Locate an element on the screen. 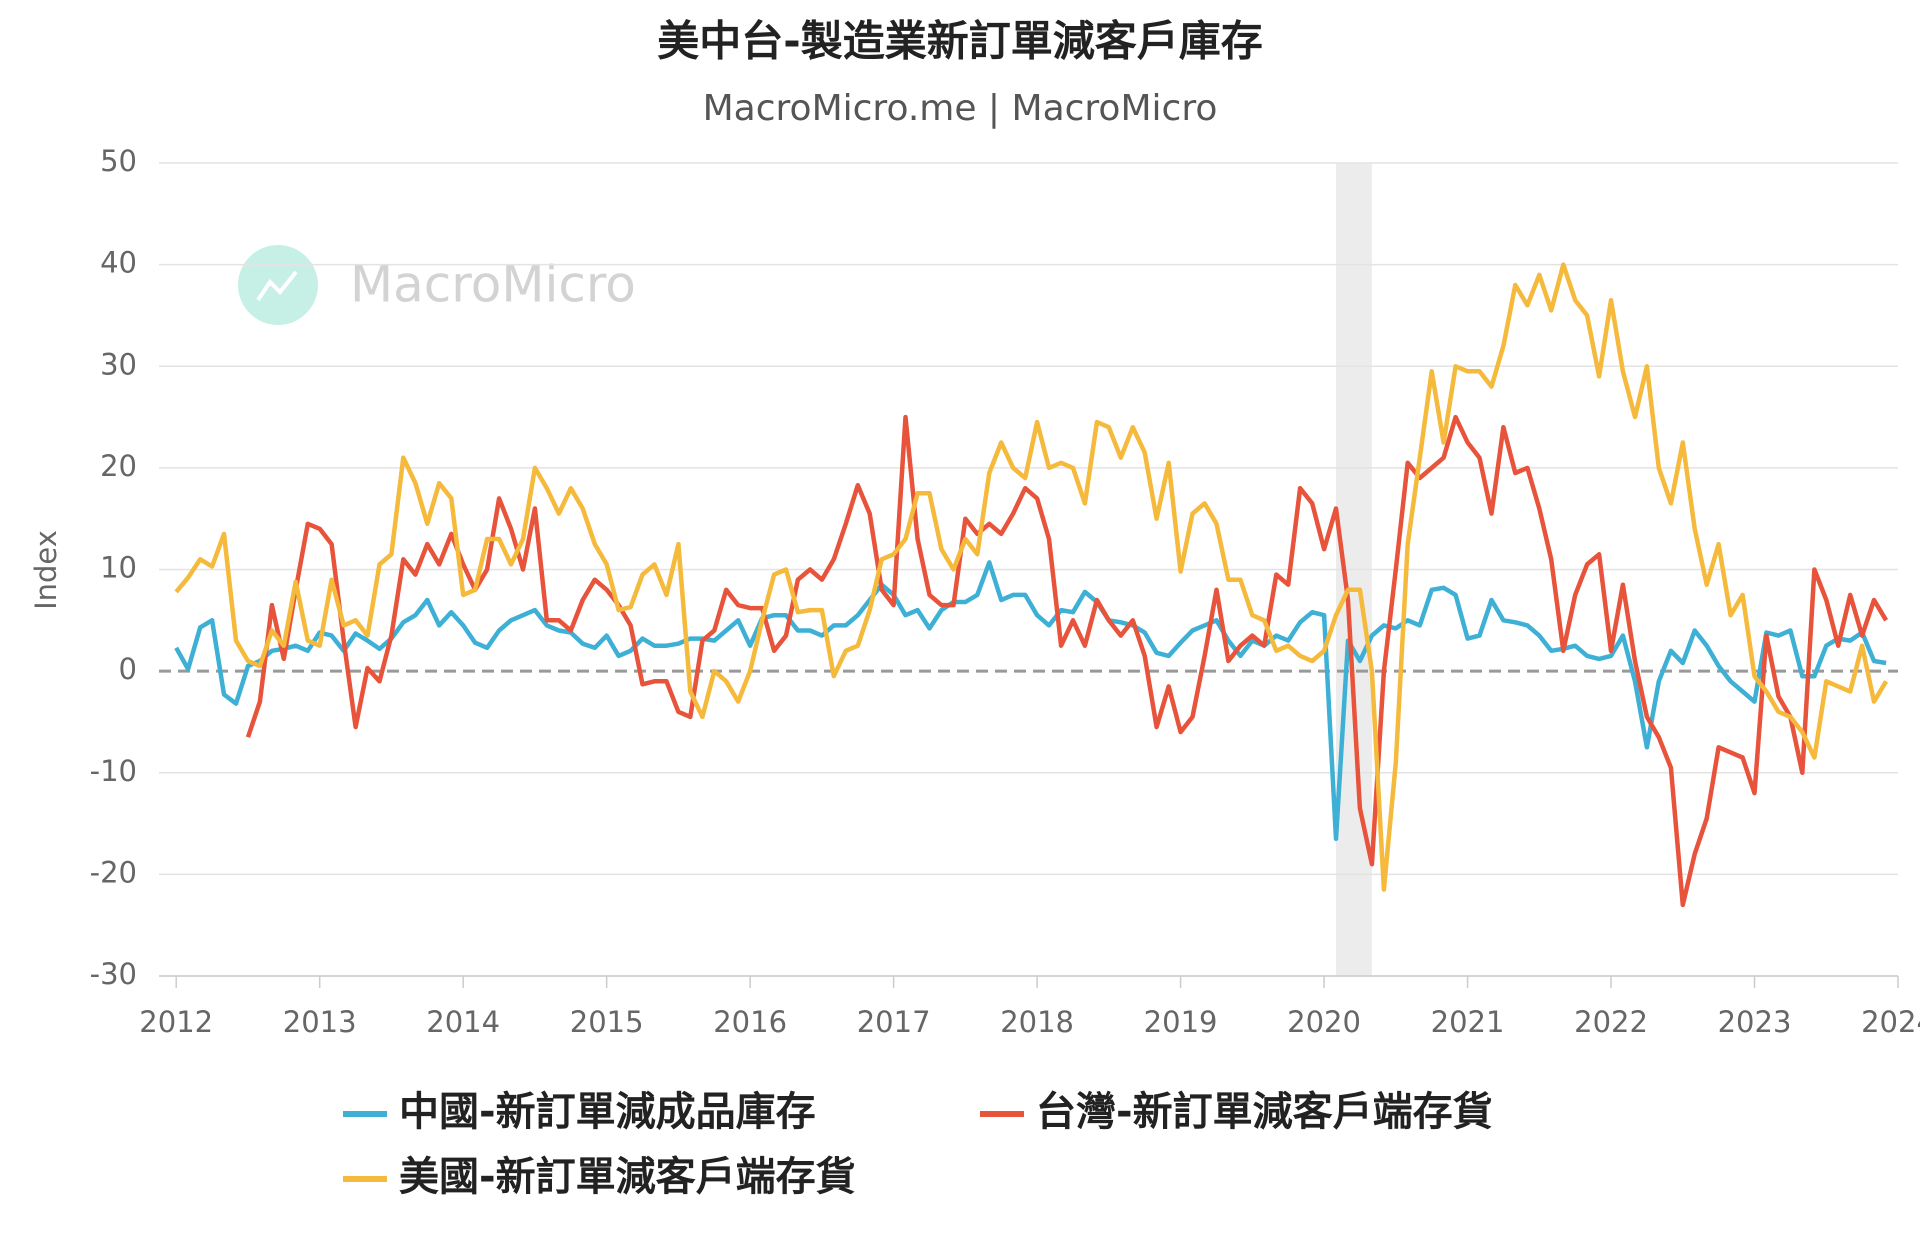 This screenshot has width=1920, height=1250. legend-label: 台灣-新訂單減客戶端存貨 is located at coordinates (1264, 1112).